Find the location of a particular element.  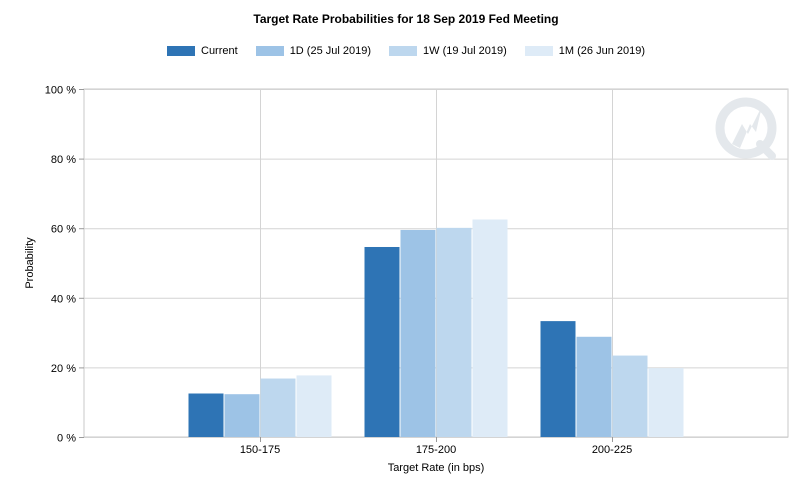

legend-label: 1D (25 Jul 2019) is located at coordinates (330, 51).